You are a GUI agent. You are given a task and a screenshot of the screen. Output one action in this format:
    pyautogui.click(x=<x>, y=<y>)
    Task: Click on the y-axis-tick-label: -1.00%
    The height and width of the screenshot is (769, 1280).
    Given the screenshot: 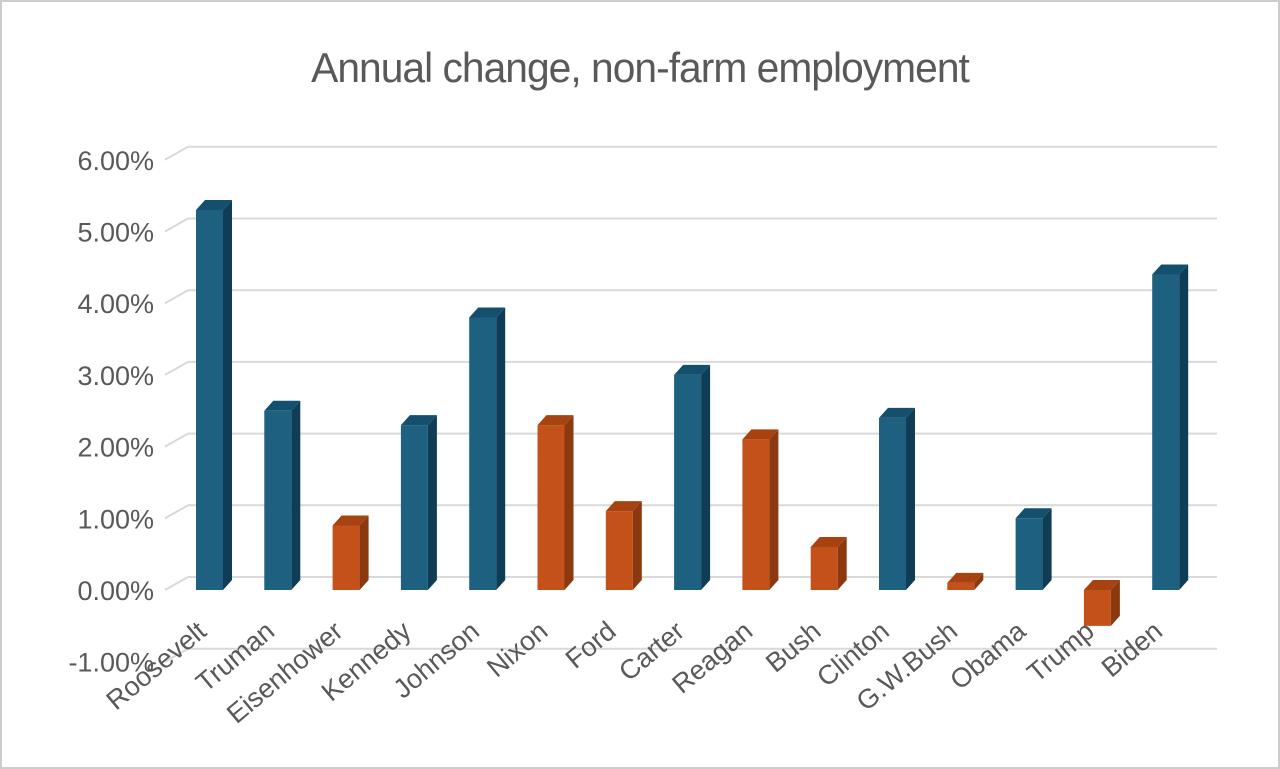 What is the action you would take?
    pyautogui.click(x=111, y=663)
    